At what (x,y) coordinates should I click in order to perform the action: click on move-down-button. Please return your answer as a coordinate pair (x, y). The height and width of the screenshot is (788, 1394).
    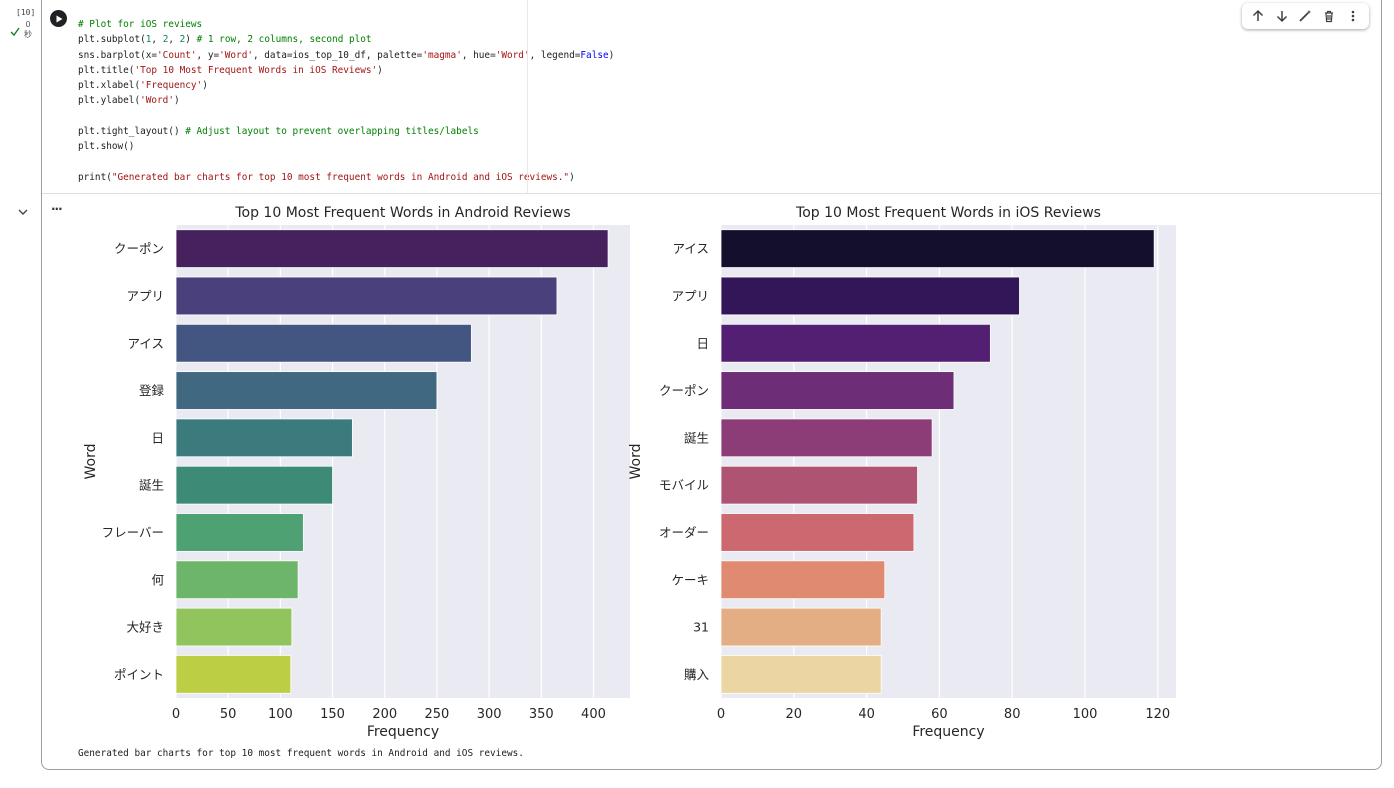
    Looking at the image, I should click on (1282, 16).